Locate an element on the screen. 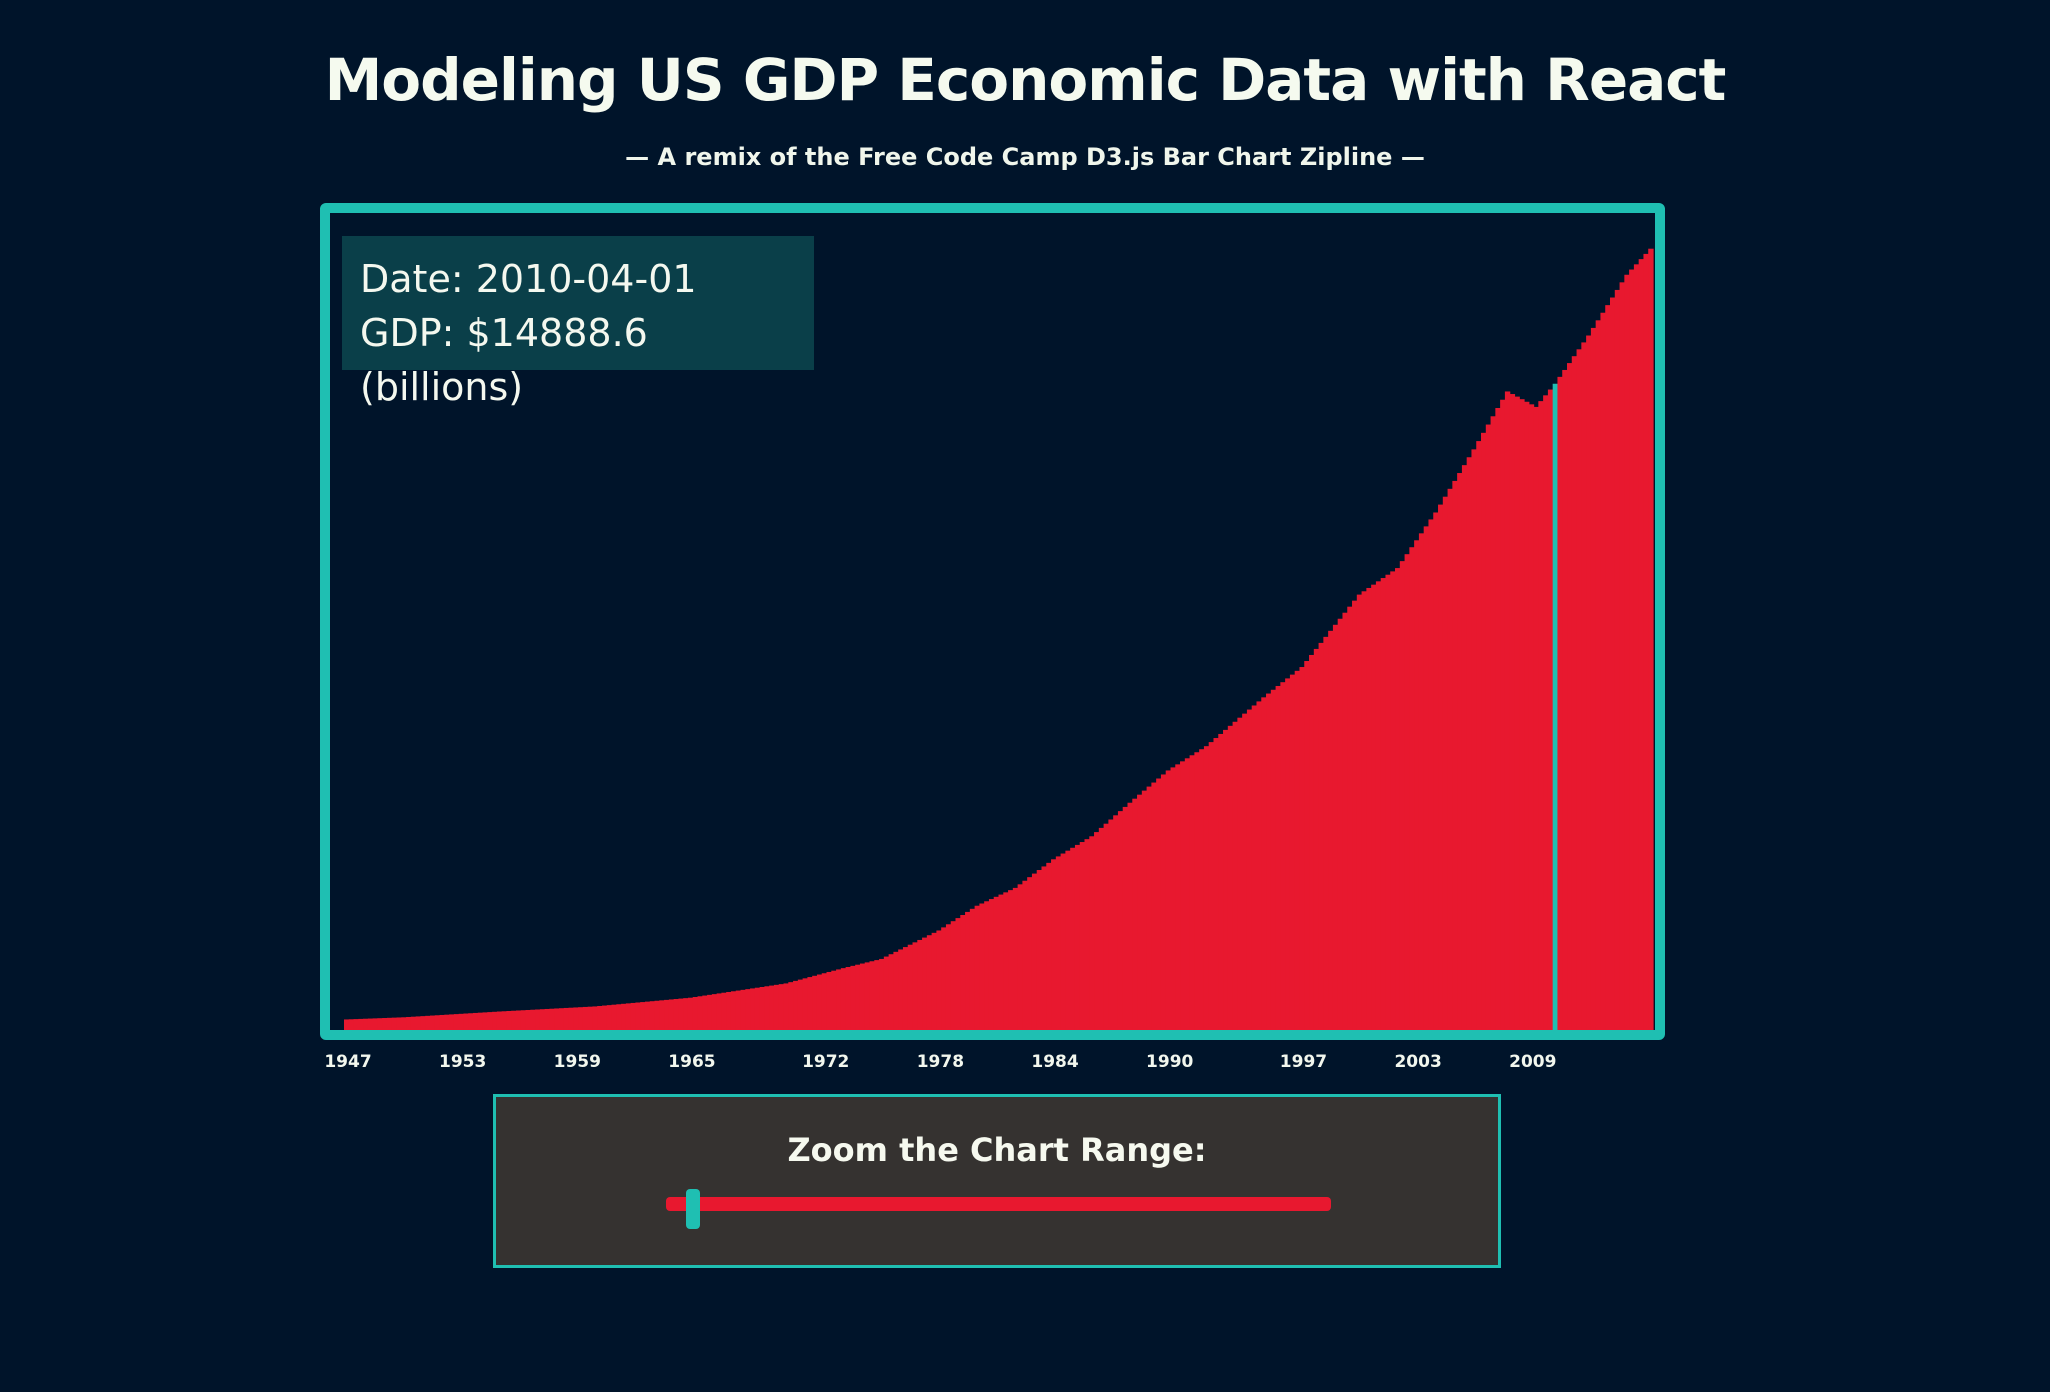 The height and width of the screenshot is (1392, 2050). zoom-slider-thumb is located at coordinates (692, 1209).